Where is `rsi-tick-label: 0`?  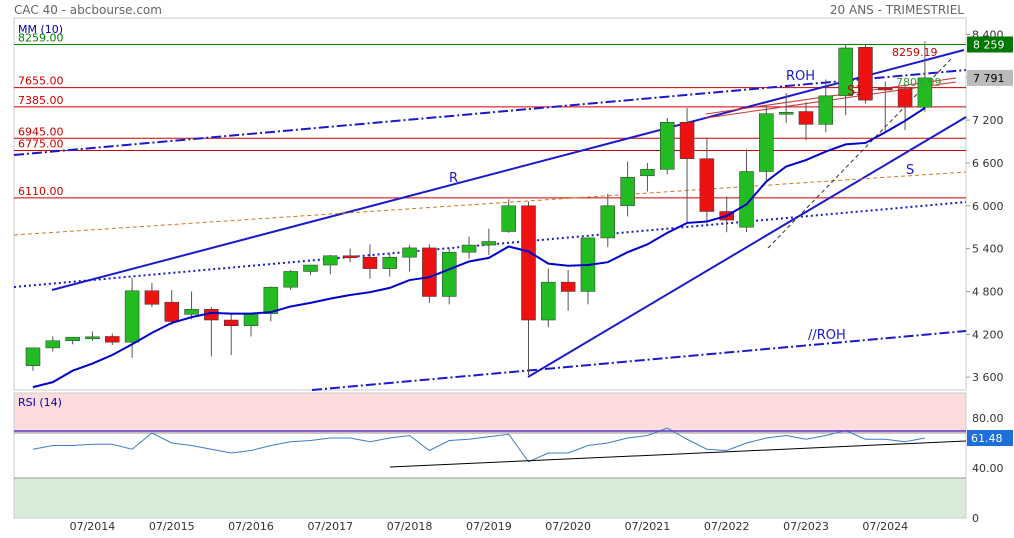
rsi-tick-label: 0 is located at coordinates (975, 518).